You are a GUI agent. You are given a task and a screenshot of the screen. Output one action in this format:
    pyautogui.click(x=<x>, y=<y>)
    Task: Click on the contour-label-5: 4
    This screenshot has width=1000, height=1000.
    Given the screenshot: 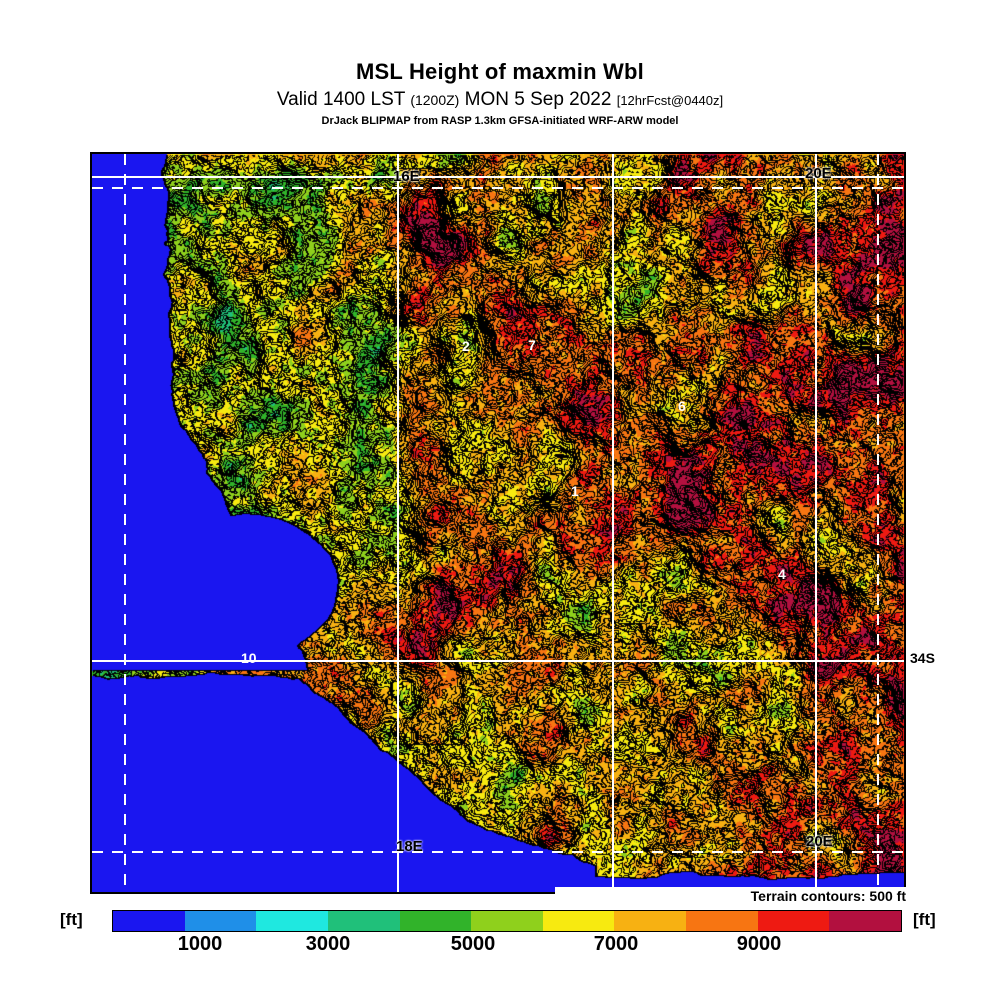 What is the action you would take?
    pyautogui.click(x=782, y=574)
    